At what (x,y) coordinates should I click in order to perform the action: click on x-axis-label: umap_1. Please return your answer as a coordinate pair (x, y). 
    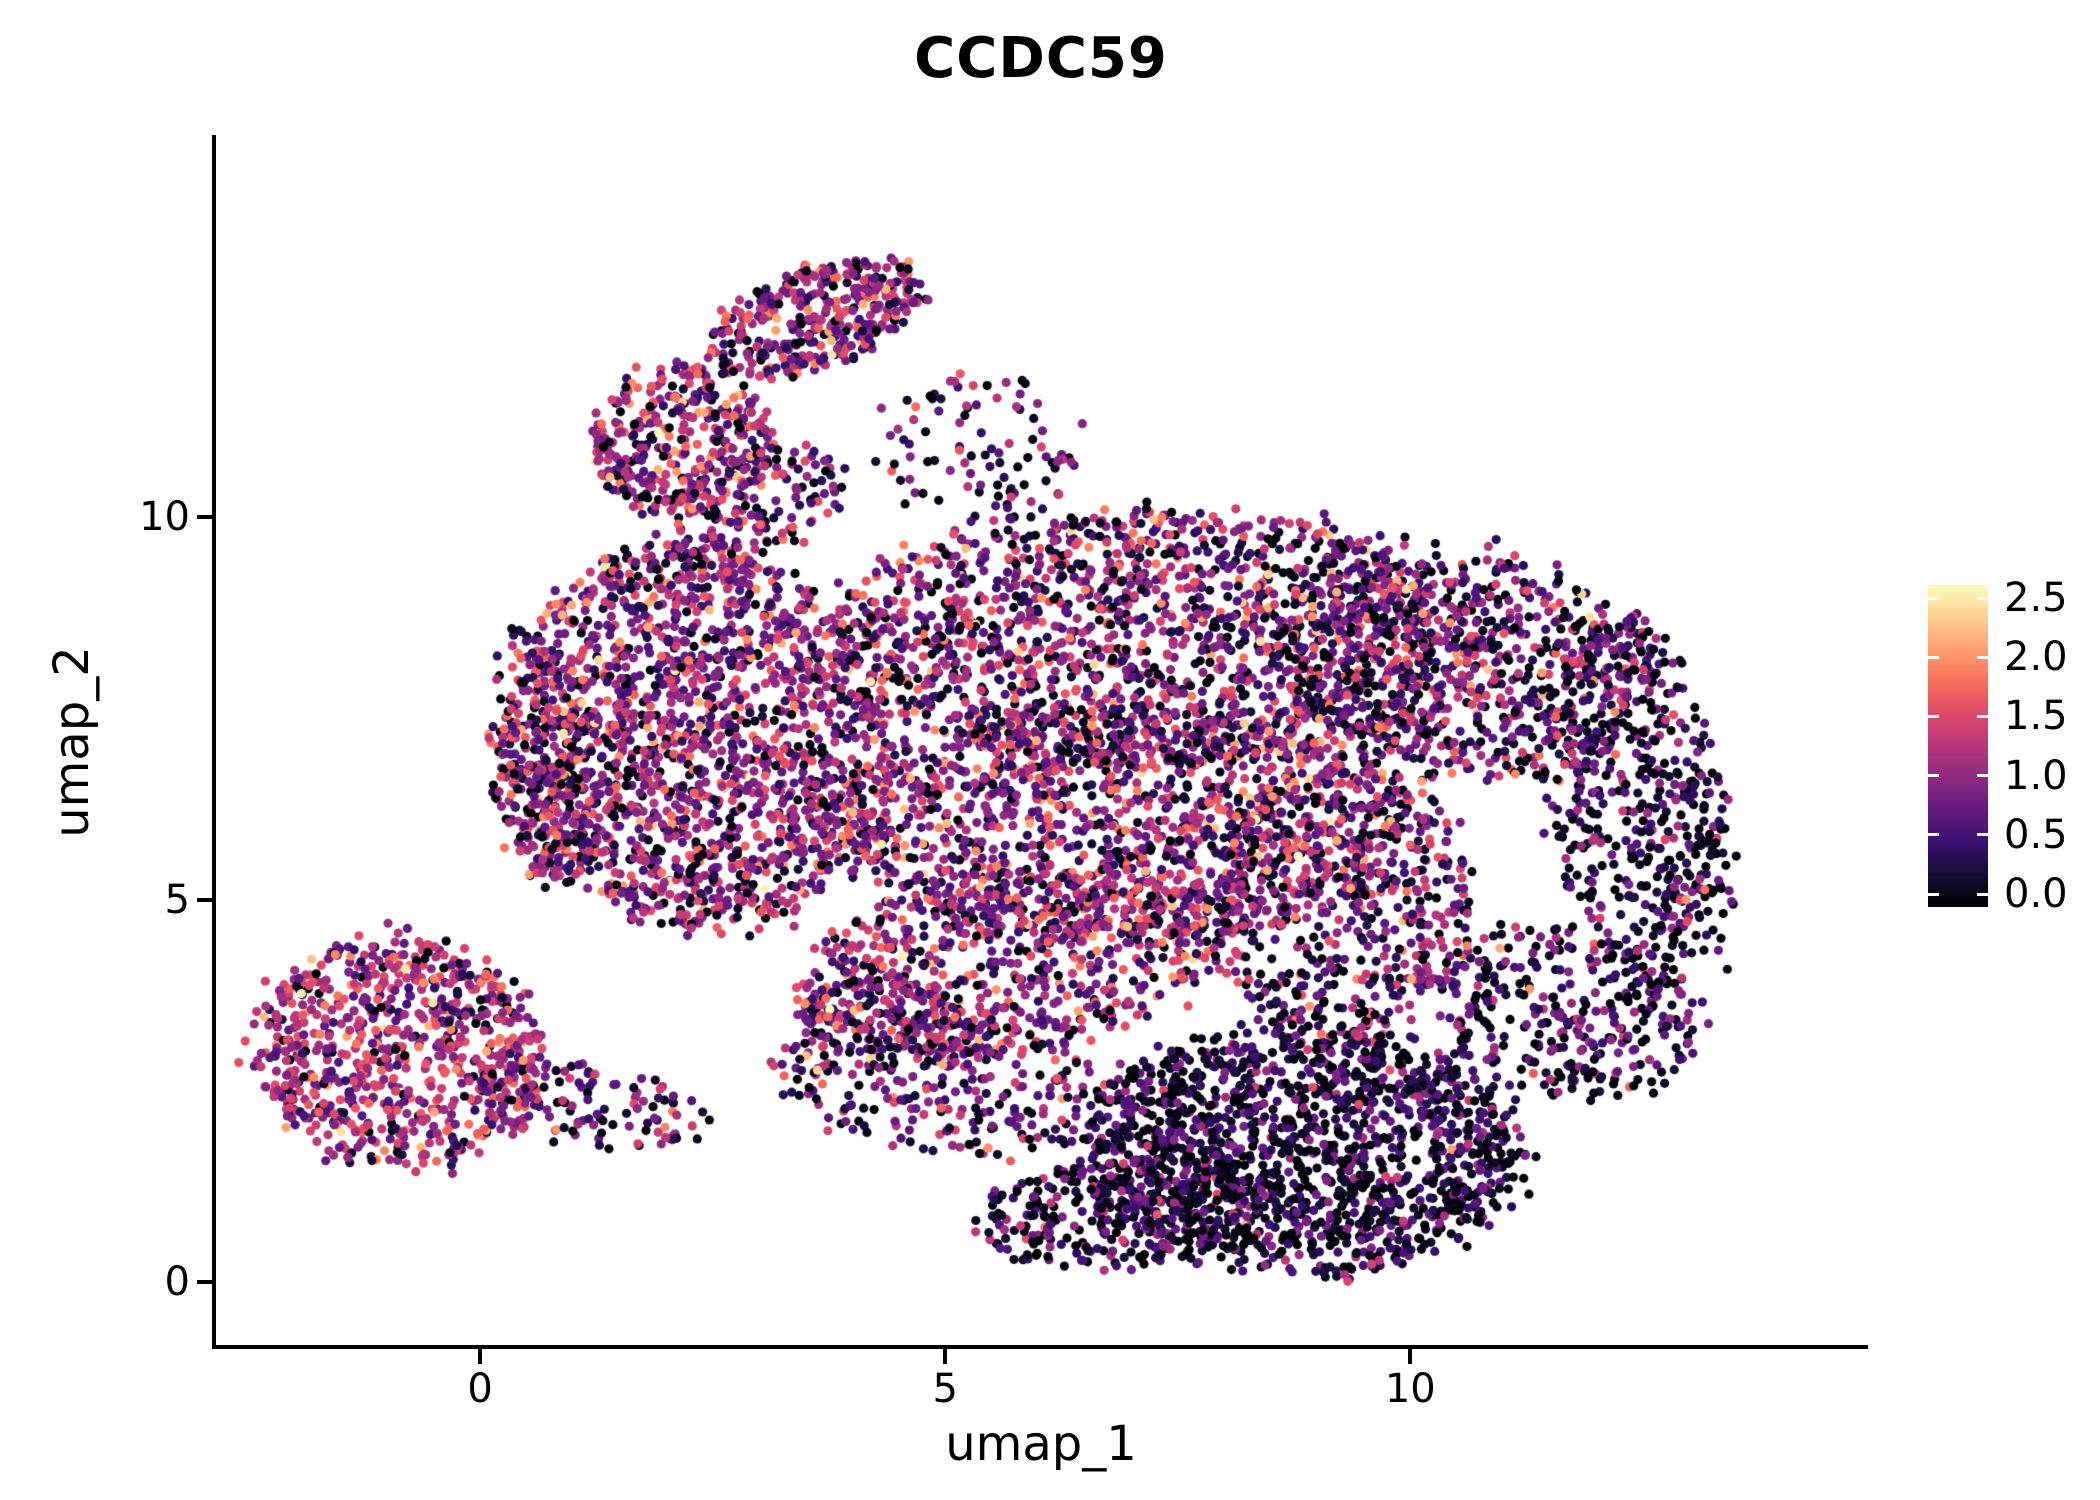
    Looking at the image, I should click on (1041, 1444).